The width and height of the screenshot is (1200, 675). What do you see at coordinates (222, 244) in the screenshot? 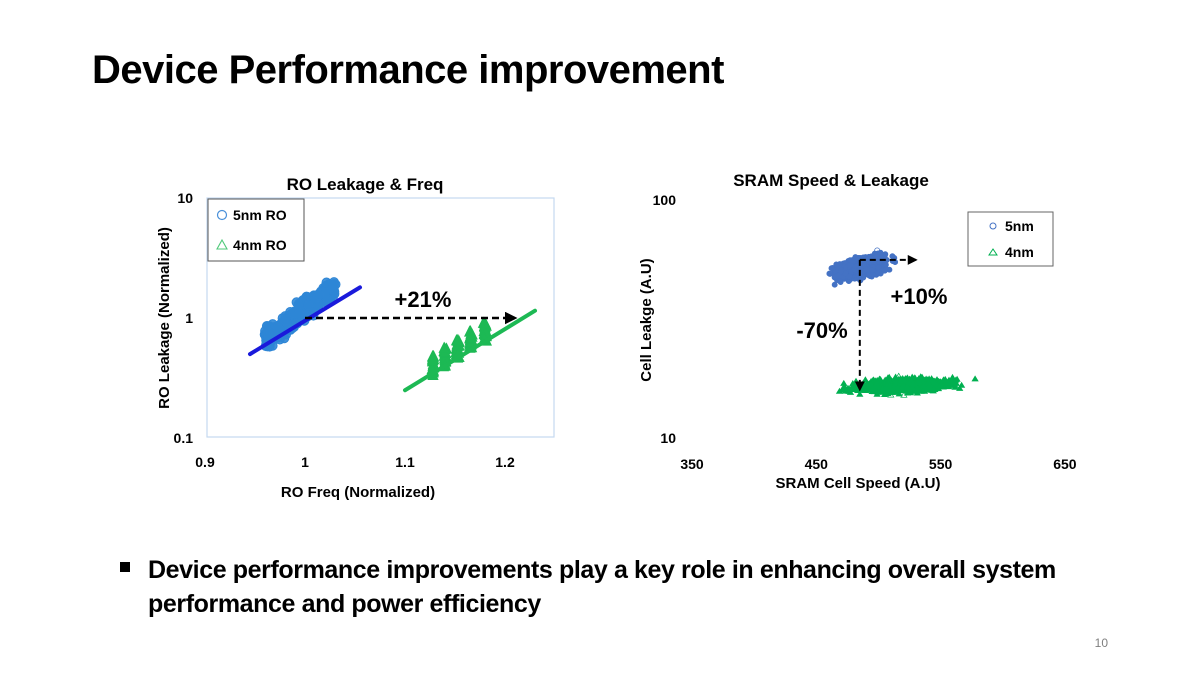
I see `ro-legend-4nm-marker` at bounding box center [222, 244].